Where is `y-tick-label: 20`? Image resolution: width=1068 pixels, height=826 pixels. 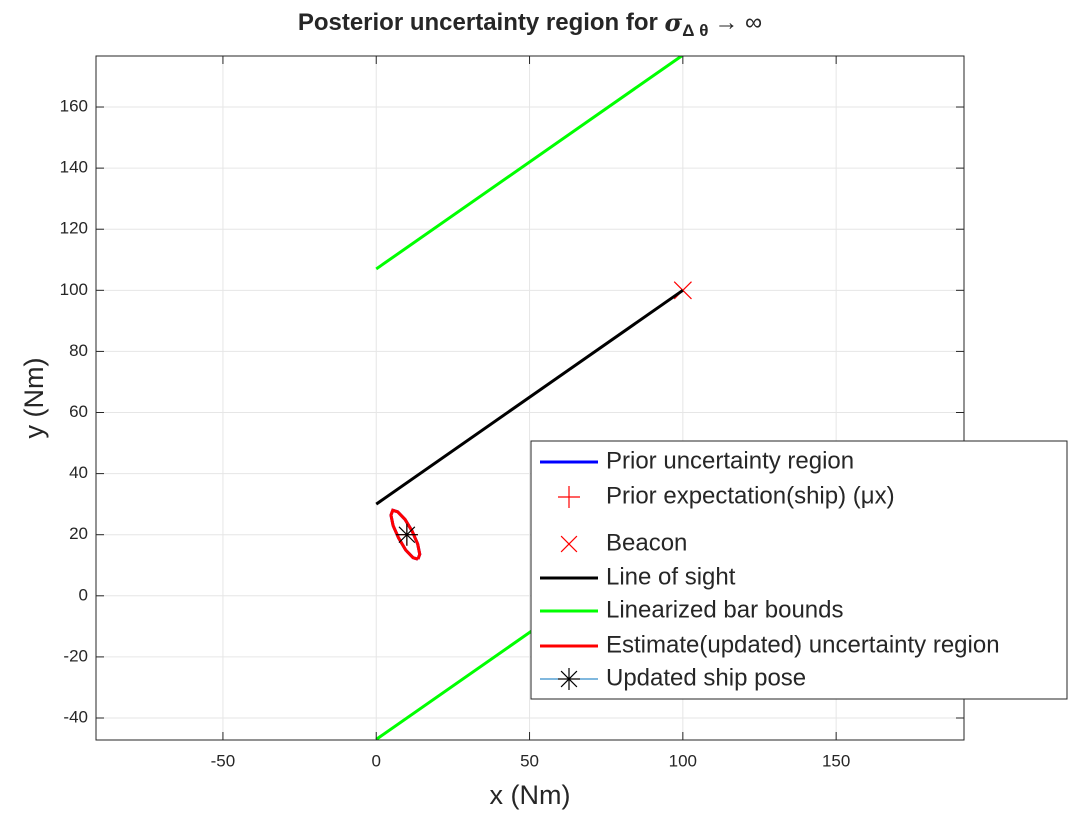
y-tick-label: 20 is located at coordinates (78, 533).